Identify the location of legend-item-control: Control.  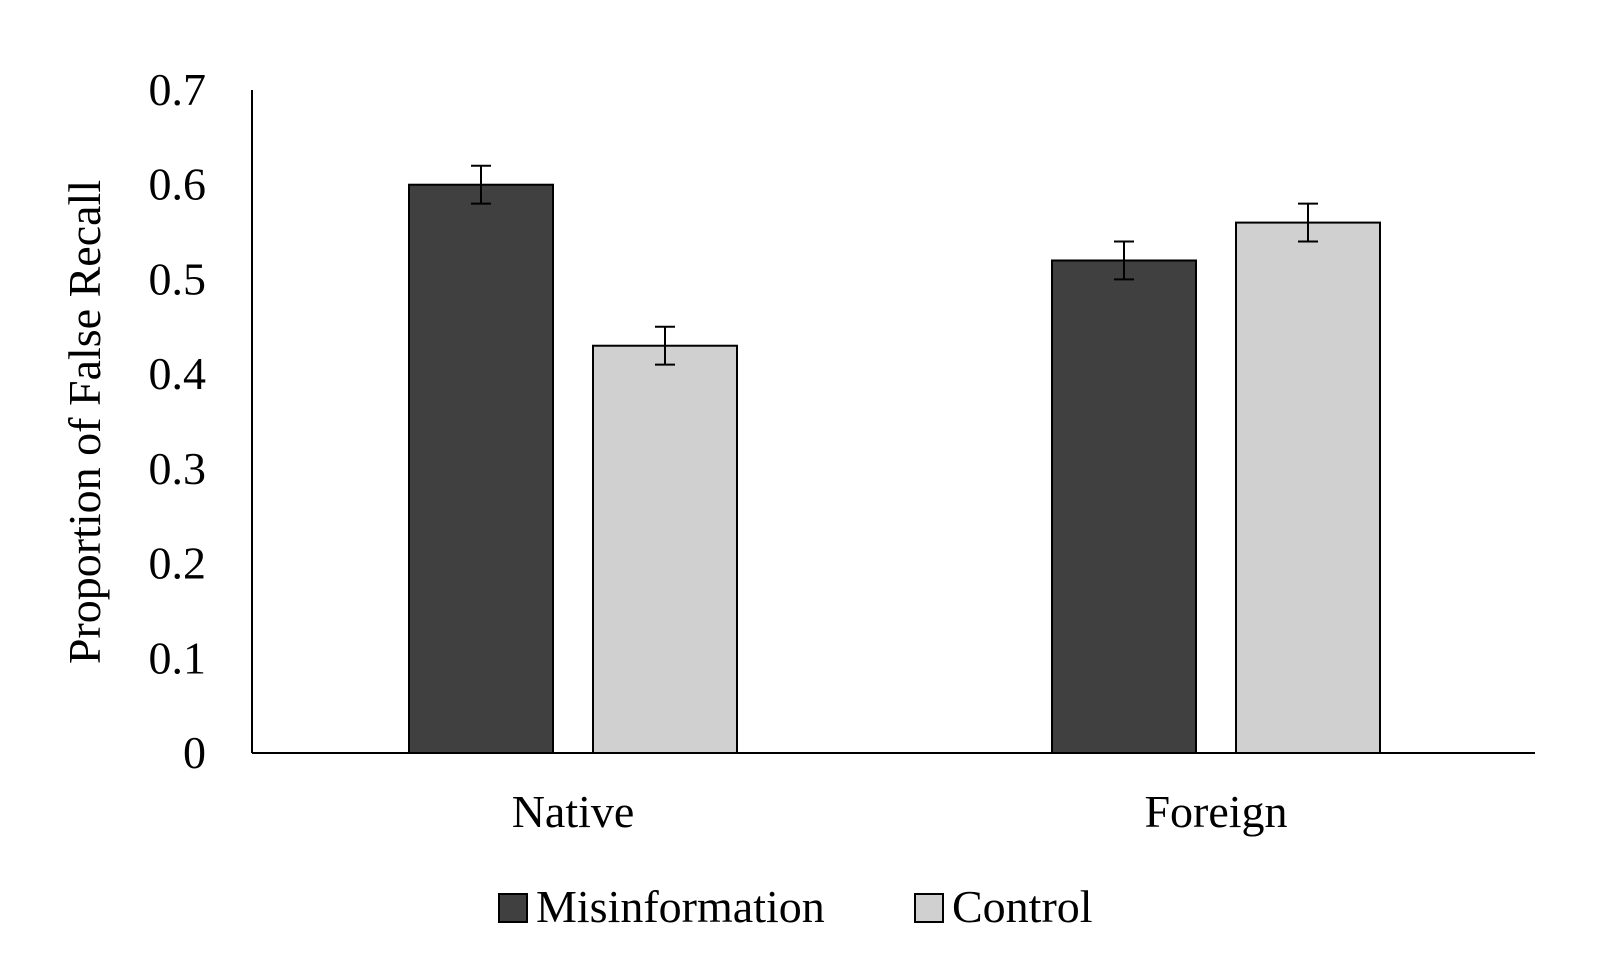
(1003, 906).